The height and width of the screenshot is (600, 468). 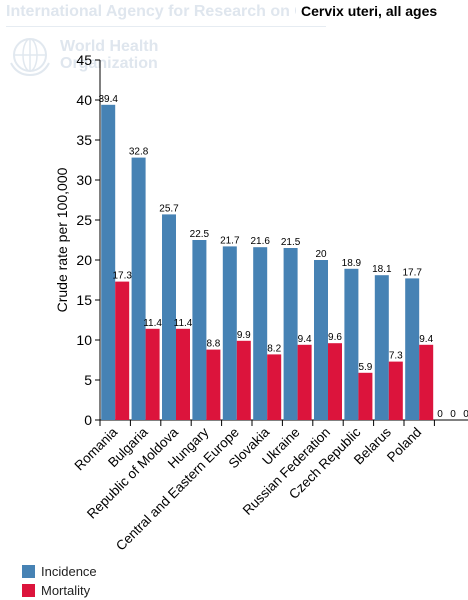 I want to click on bar-incidence-slovakia, so click(x=260, y=333).